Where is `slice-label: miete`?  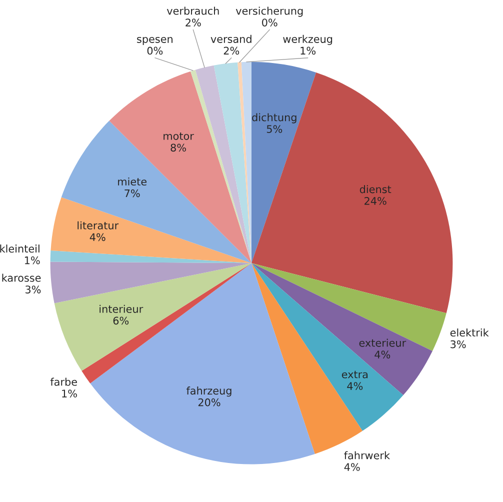 slice-label: miete is located at coordinates (132, 181).